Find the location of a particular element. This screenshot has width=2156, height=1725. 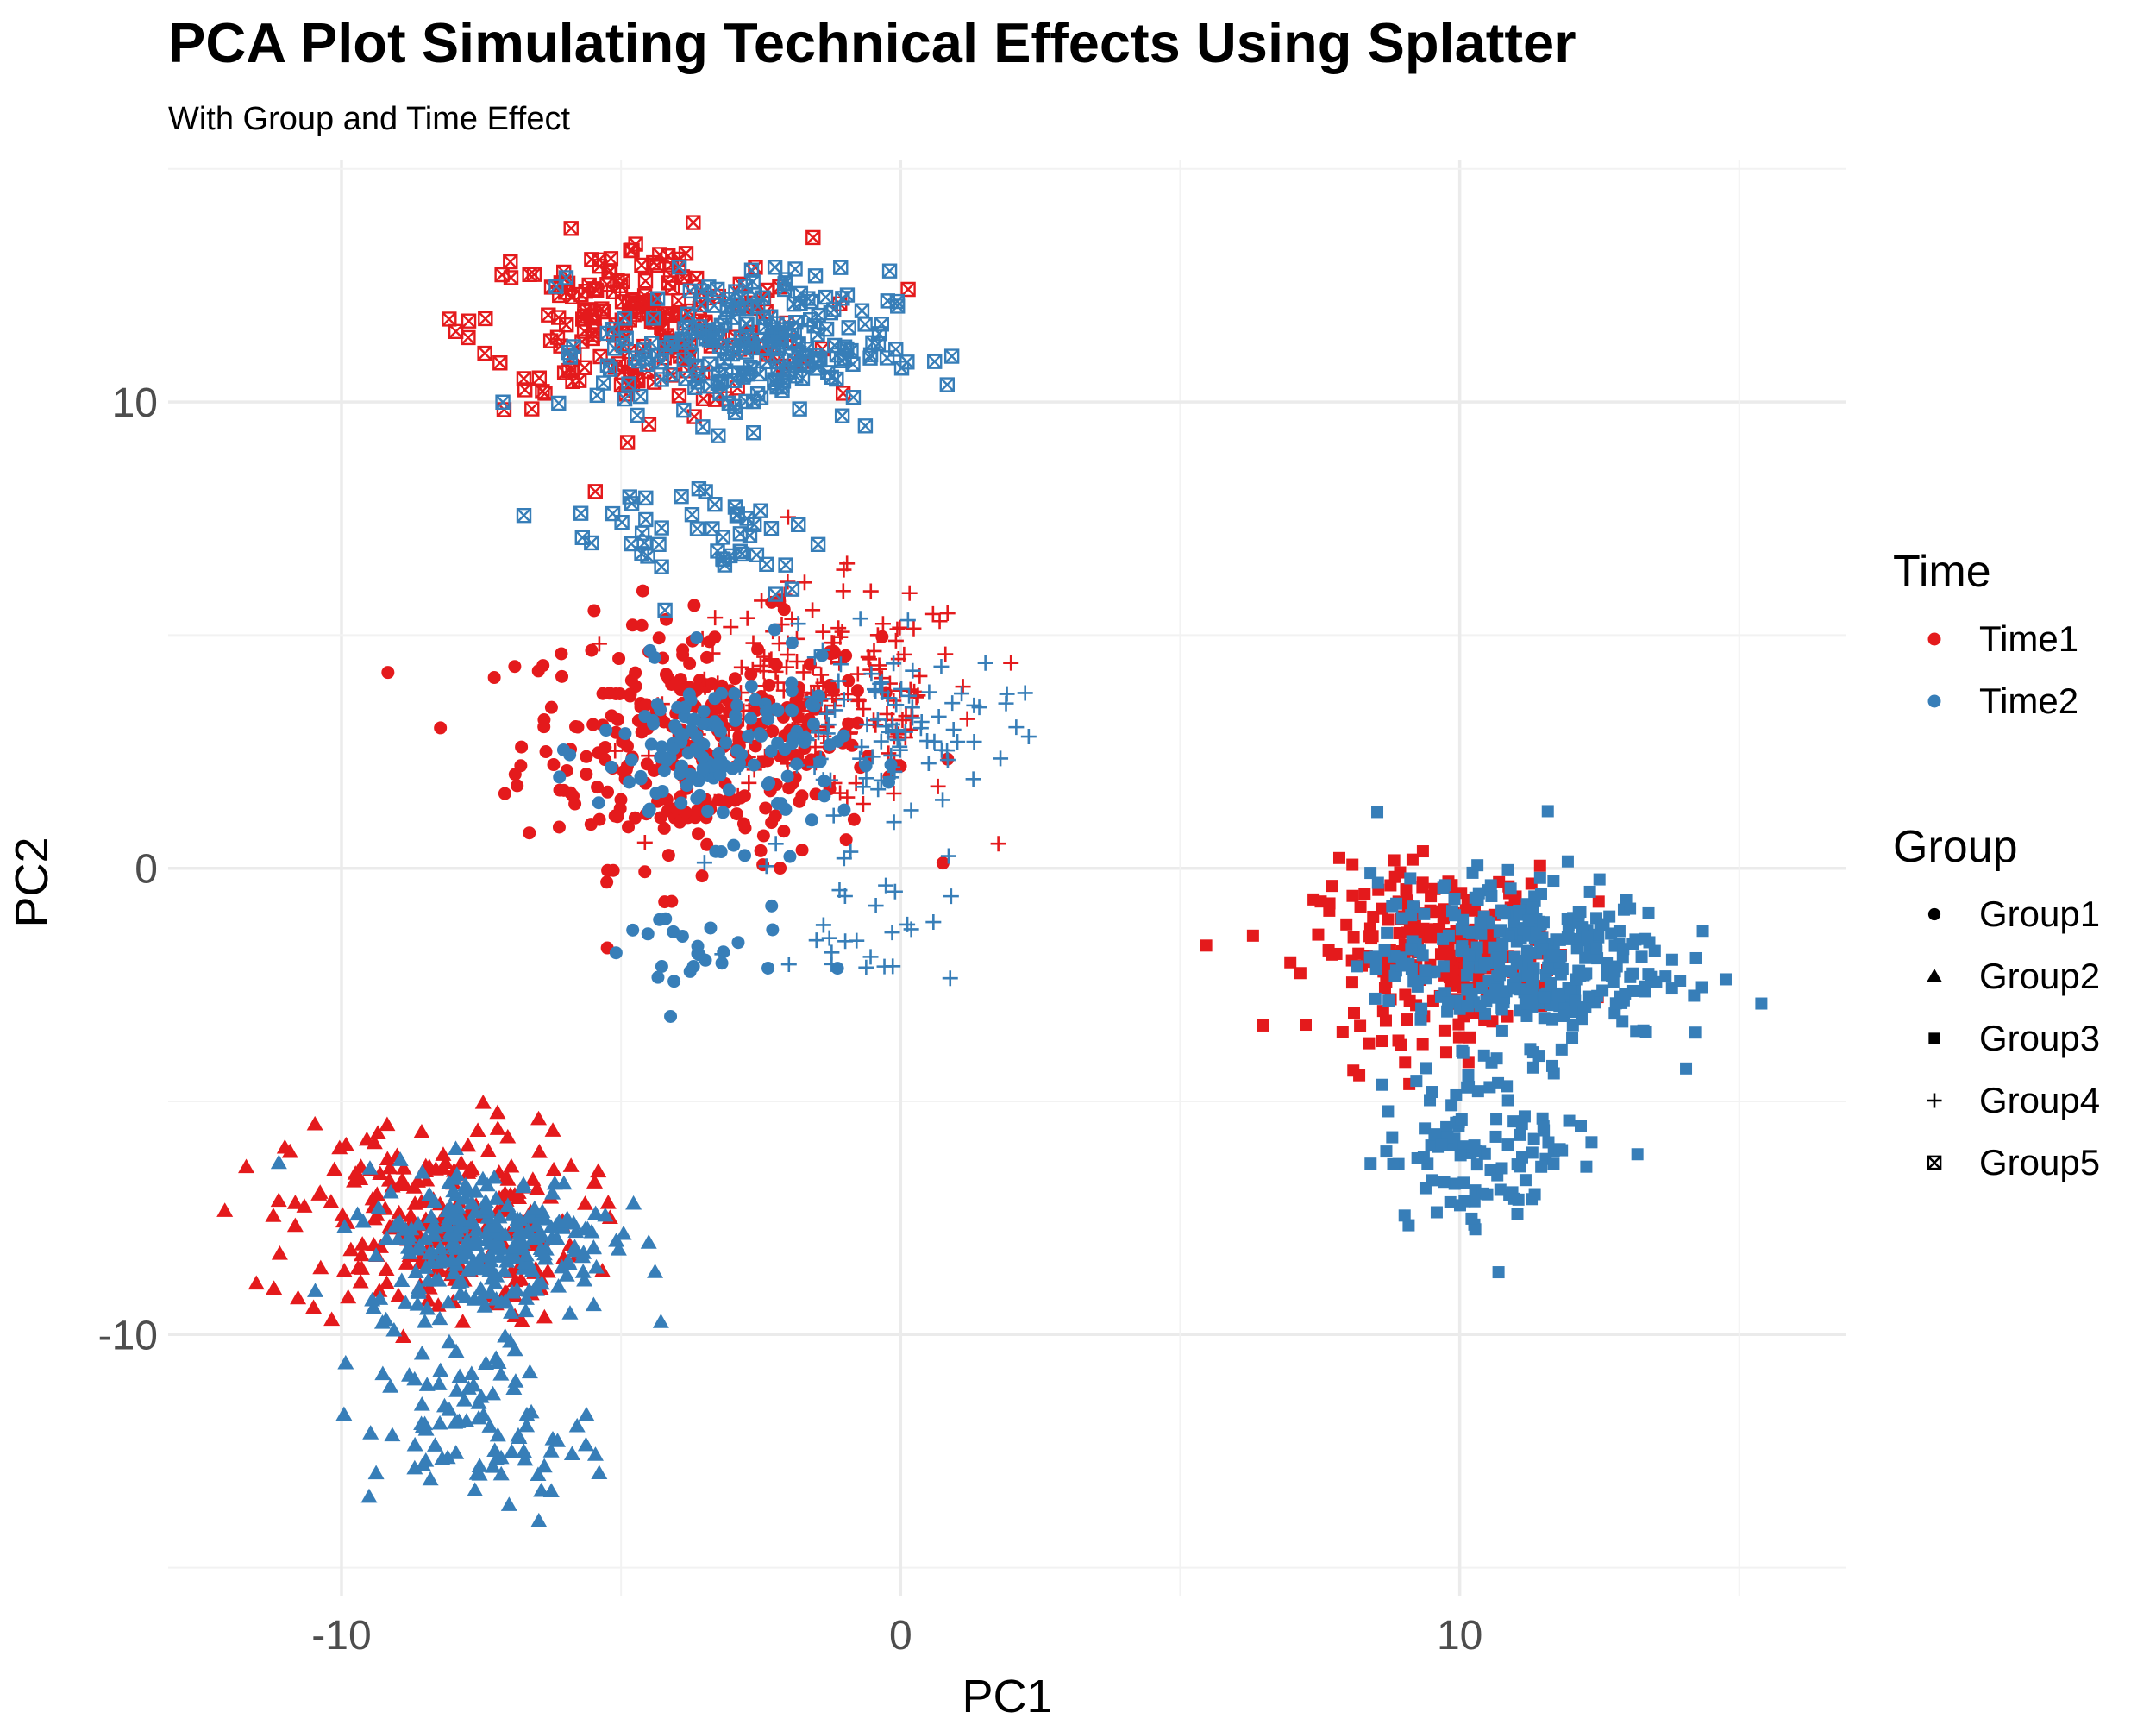

legend-key-group2 is located at coordinates (1935, 975).